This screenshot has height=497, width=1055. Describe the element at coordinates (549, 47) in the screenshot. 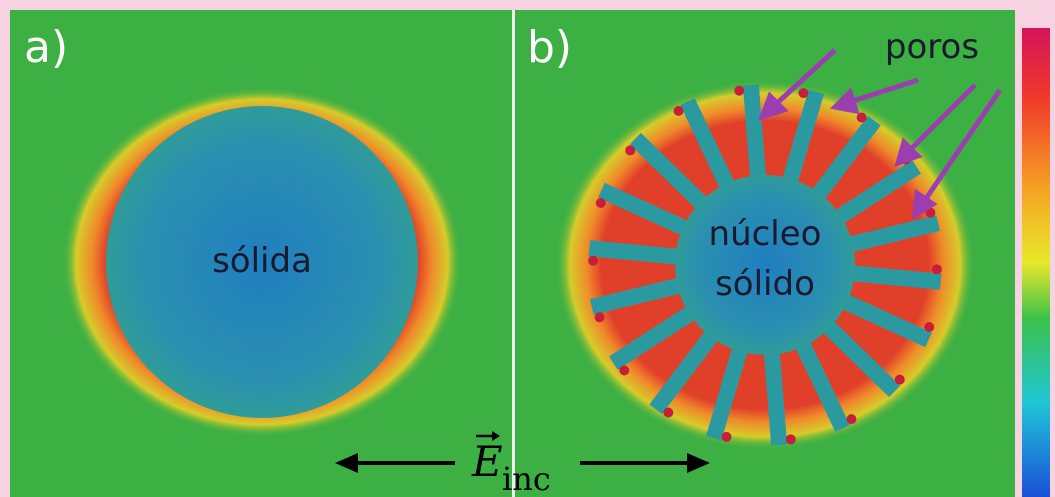

I see `panel-label: b)` at that location.